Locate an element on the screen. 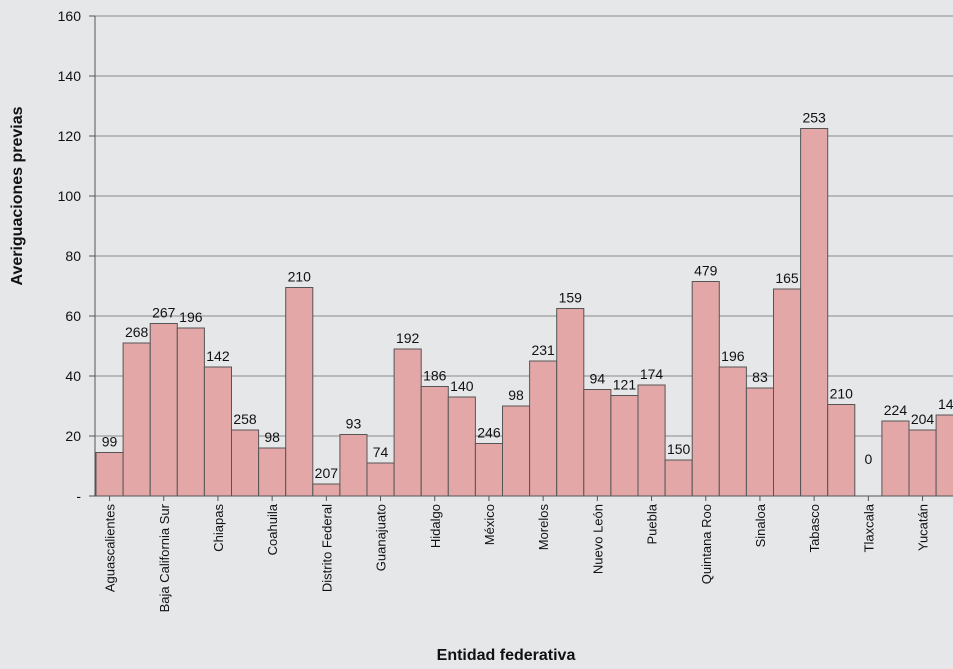  data-label: 246 is located at coordinates (489, 433).